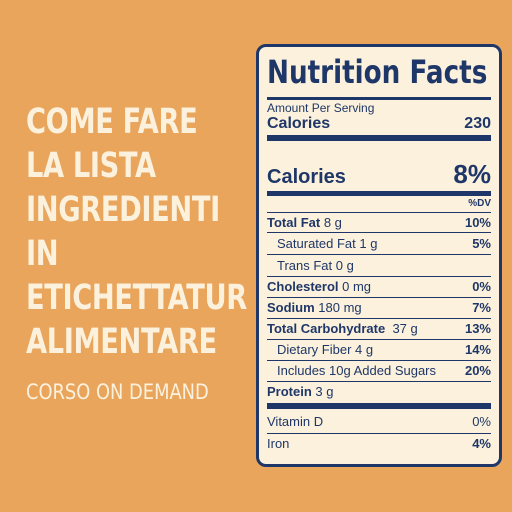 Image resolution: width=512 pixels, height=512 pixels. Describe the element at coordinates (481, 307) in the screenshot. I see `nutrient-dv: 7%` at that location.